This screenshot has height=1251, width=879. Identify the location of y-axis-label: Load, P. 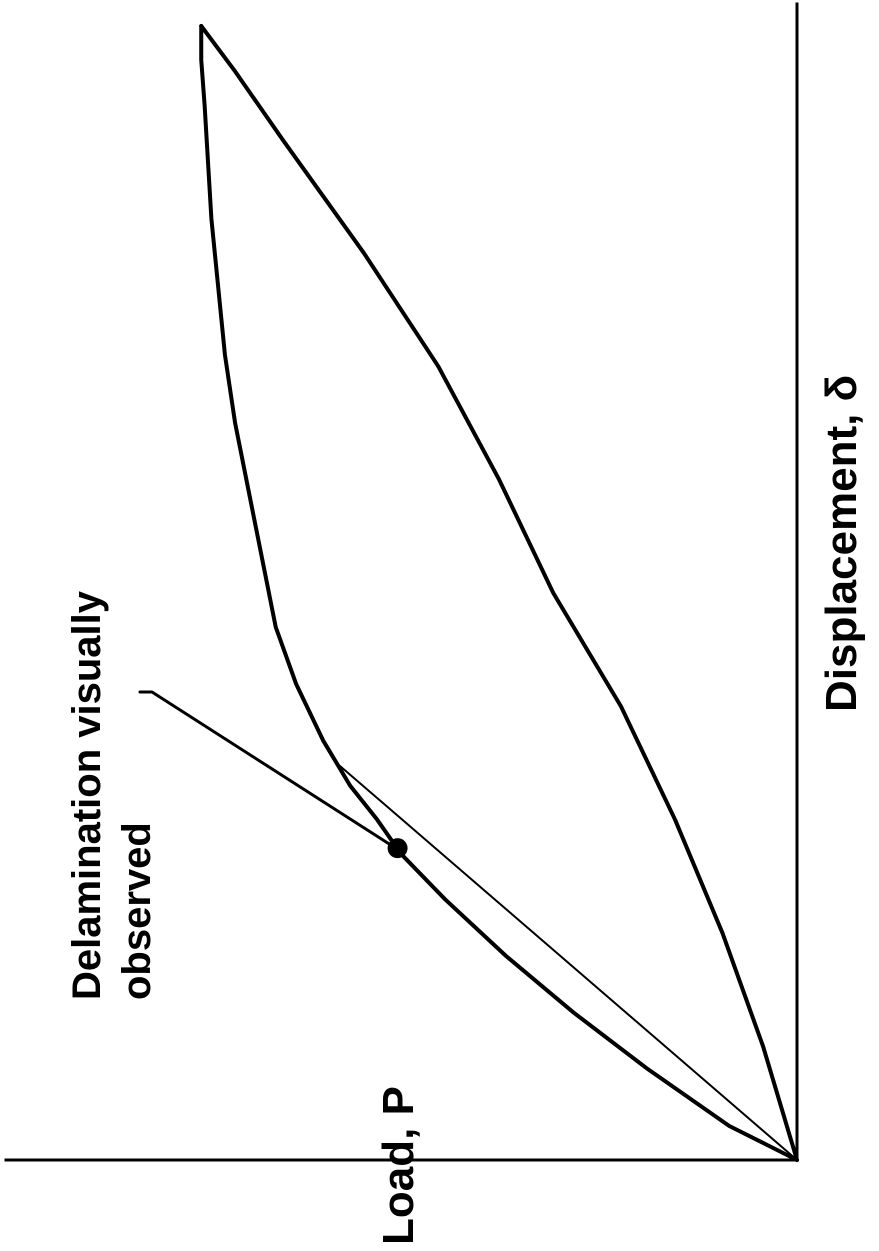
(398, 1165).